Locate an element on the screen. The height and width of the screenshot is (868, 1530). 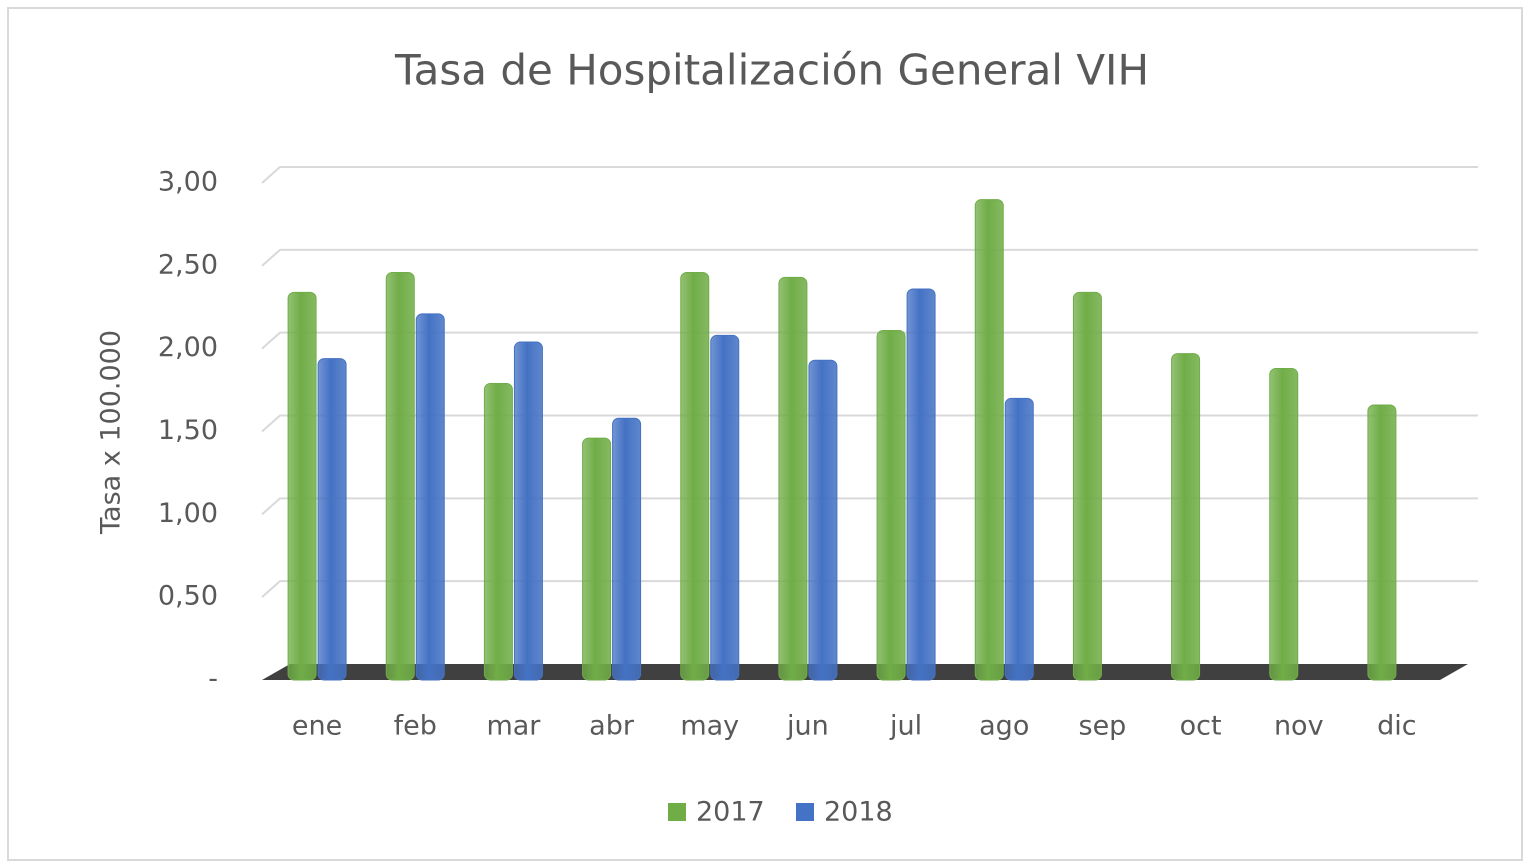
y-tick-label: 2,00 is located at coordinates (188, 347).